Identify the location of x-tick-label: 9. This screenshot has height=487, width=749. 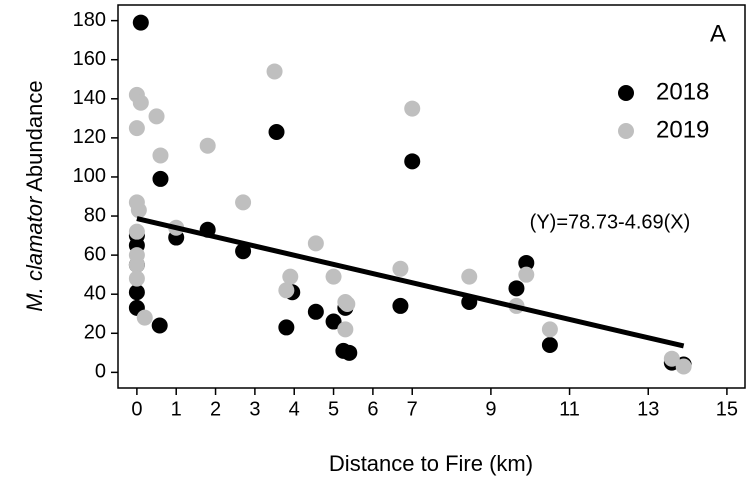
(490, 409).